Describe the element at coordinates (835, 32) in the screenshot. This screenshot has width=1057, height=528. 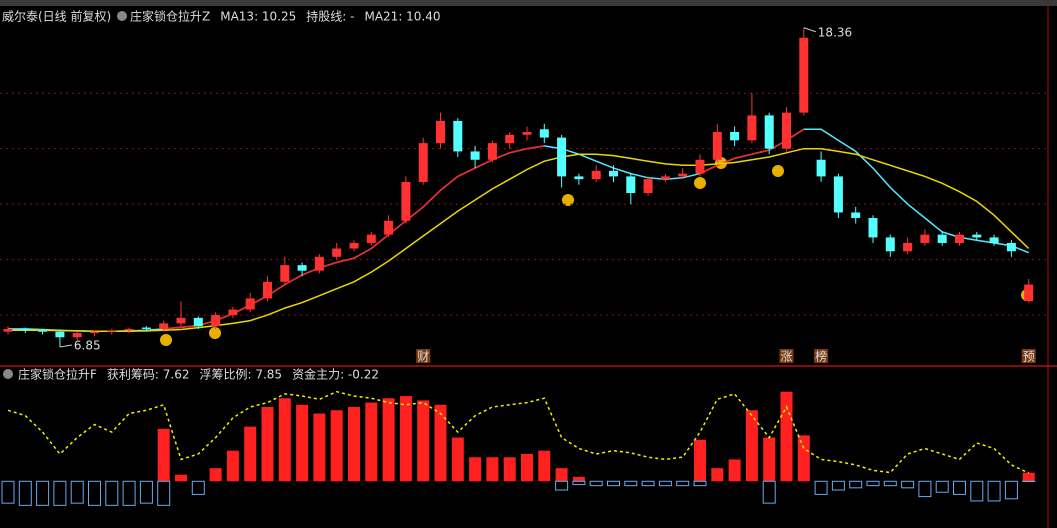
I see `max-label: 18.36` at that location.